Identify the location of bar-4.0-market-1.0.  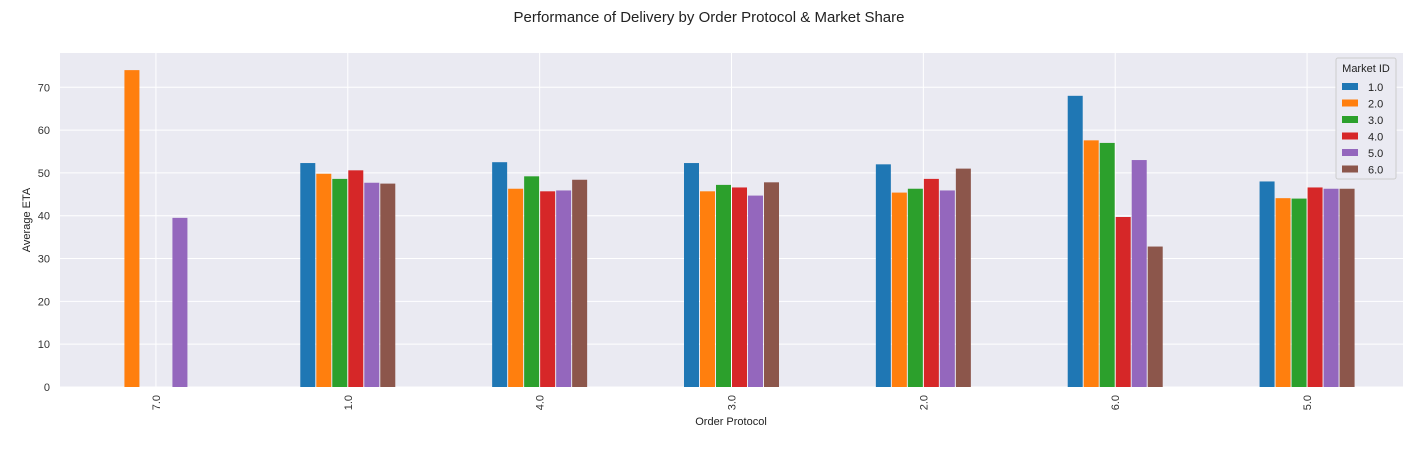
(500, 274).